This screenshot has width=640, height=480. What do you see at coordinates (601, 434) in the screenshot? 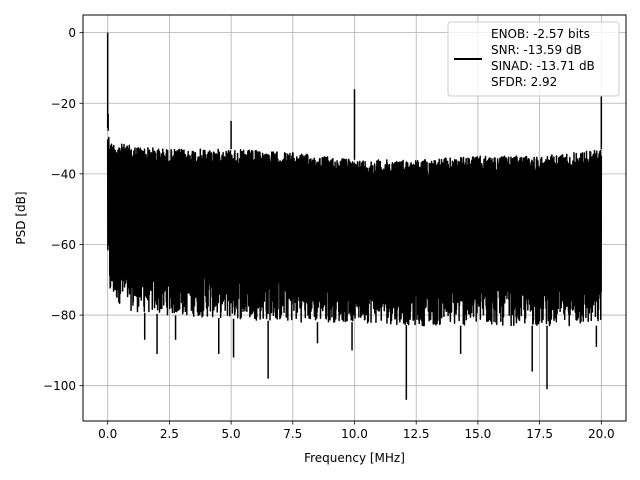
I see `x-tick-label: 20.0` at bounding box center [601, 434].